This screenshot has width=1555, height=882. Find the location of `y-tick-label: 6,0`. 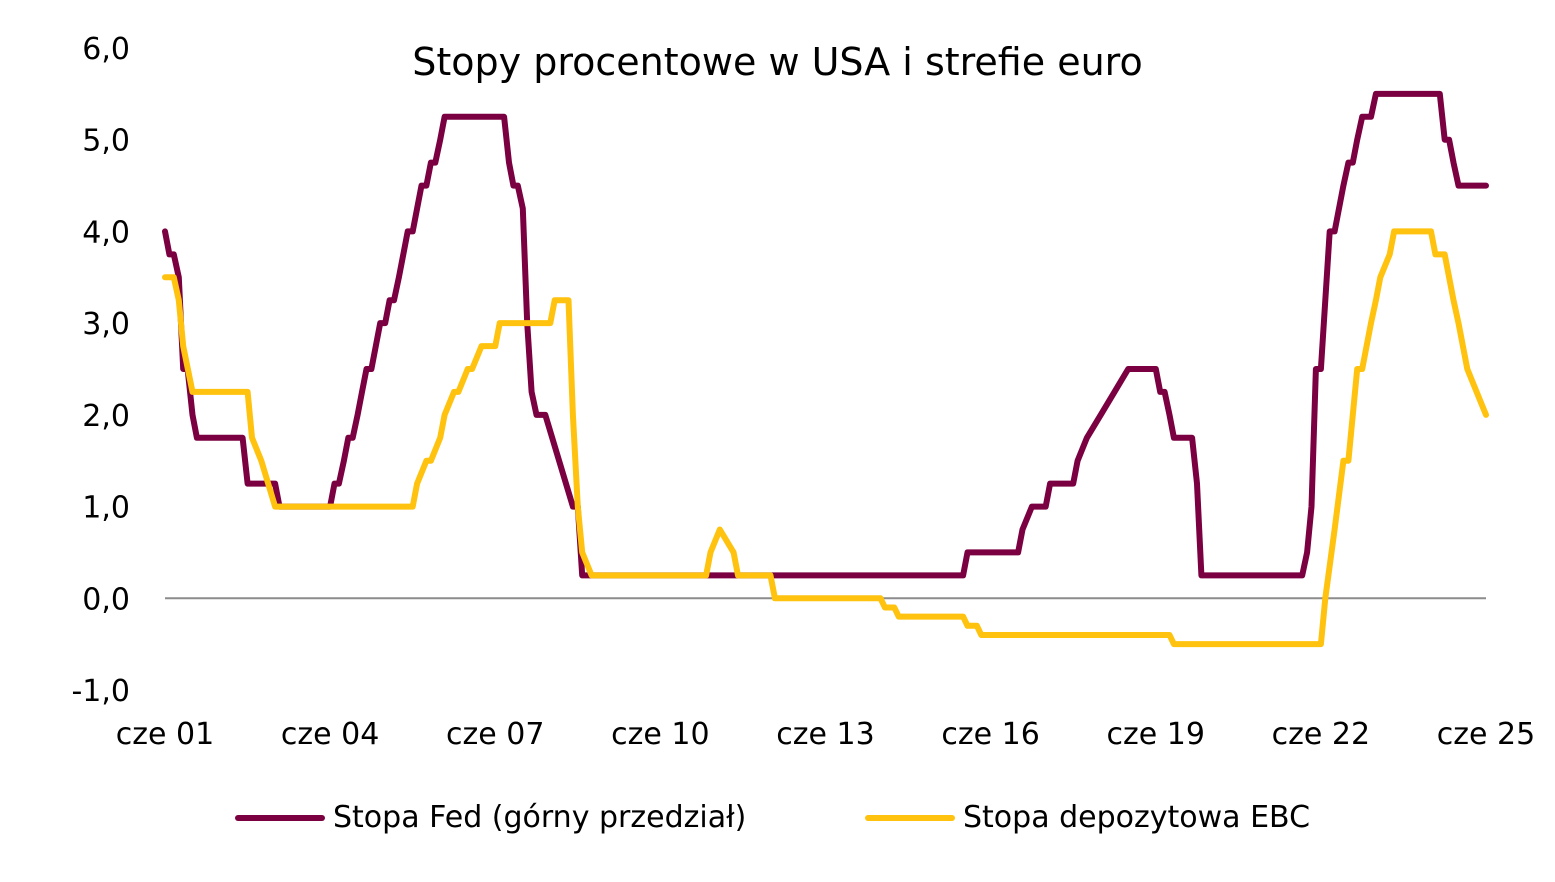

y-tick-label: 6,0 is located at coordinates (106, 49).